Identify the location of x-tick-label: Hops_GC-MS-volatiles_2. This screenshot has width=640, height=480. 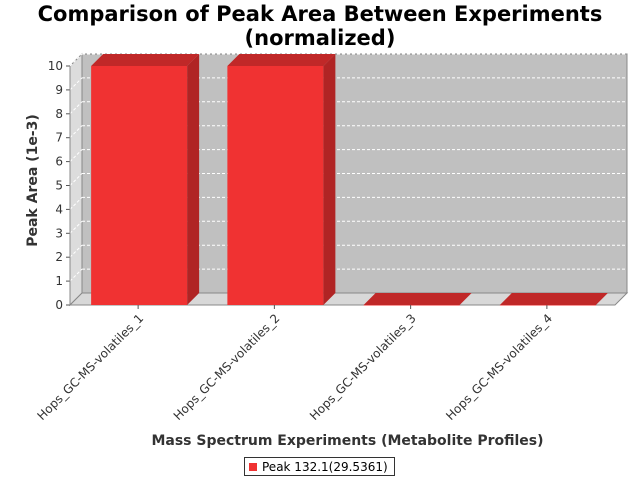
(227, 367).